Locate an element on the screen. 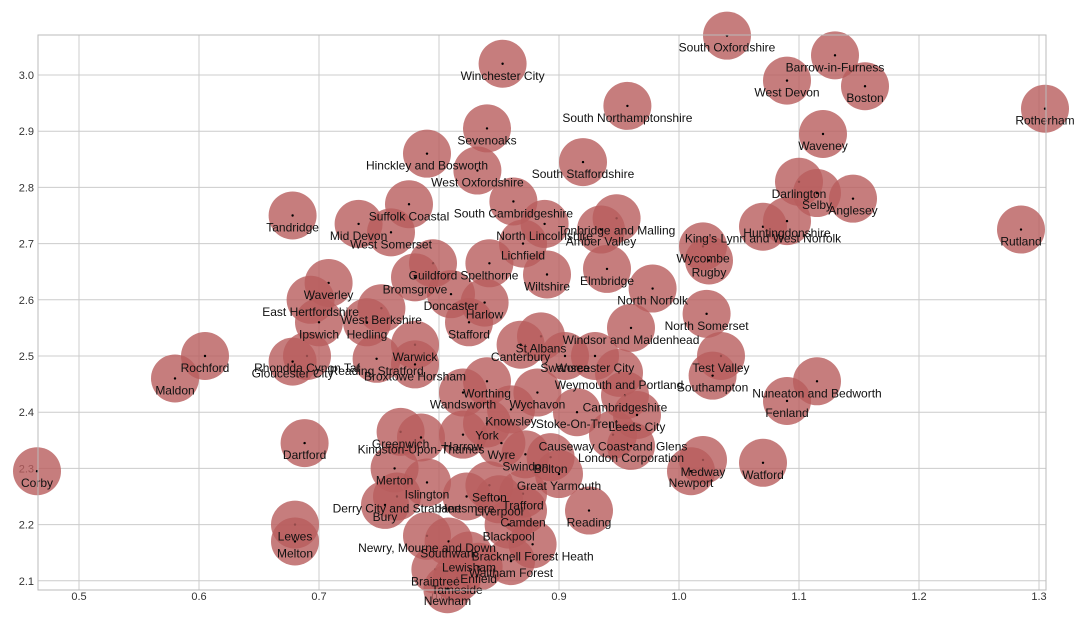 This screenshot has height=638, width=1086. bubble-label: Wycombe is located at coordinates (703, 258).